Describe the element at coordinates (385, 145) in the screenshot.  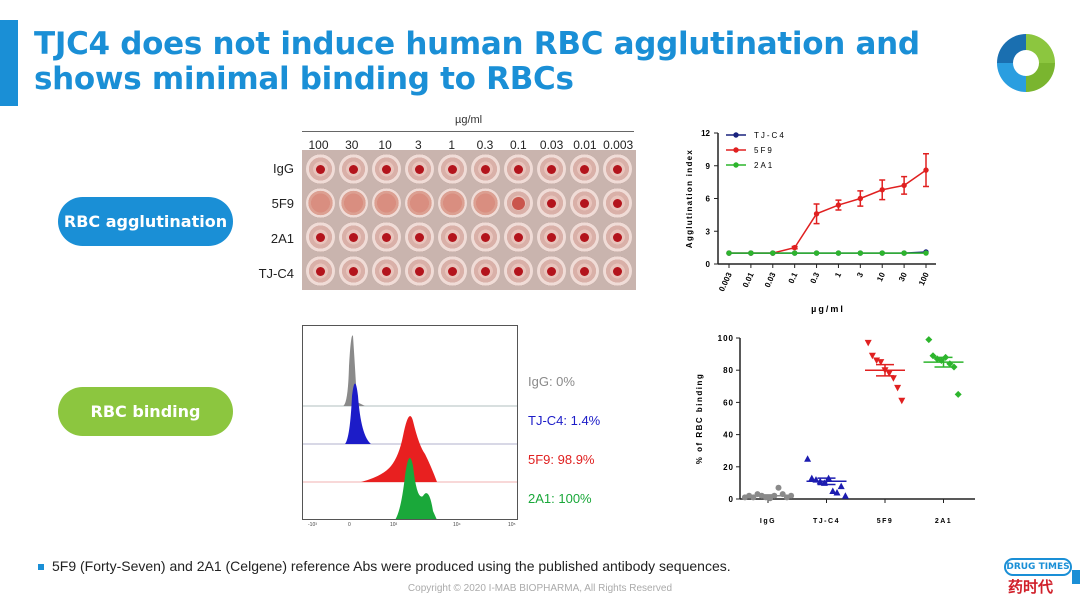
I see `concentration-label: 10` at that location.